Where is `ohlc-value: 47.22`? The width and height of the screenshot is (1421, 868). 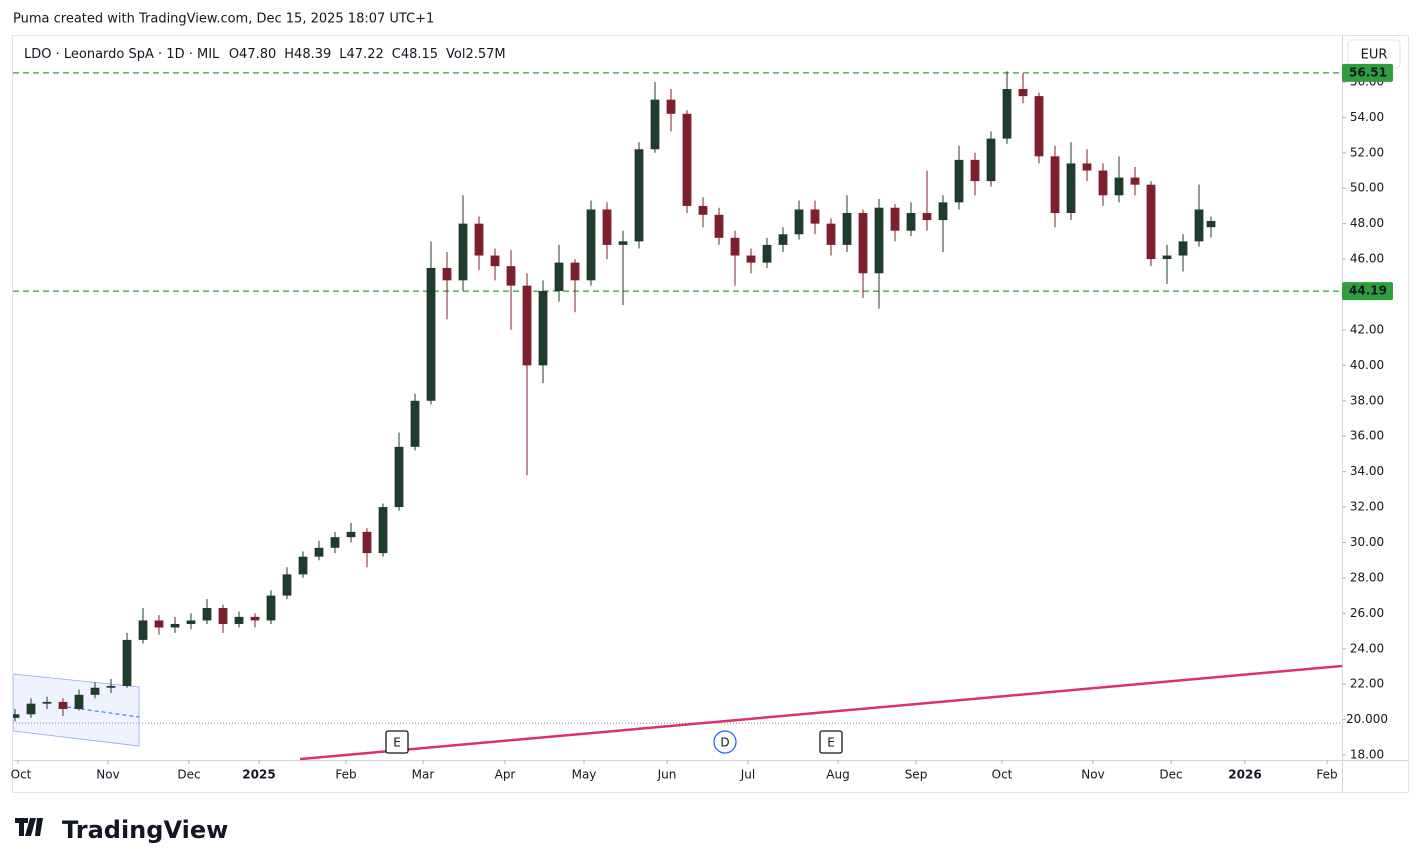 ohlc-value: 47.22 is located at coordinates (365, 54).